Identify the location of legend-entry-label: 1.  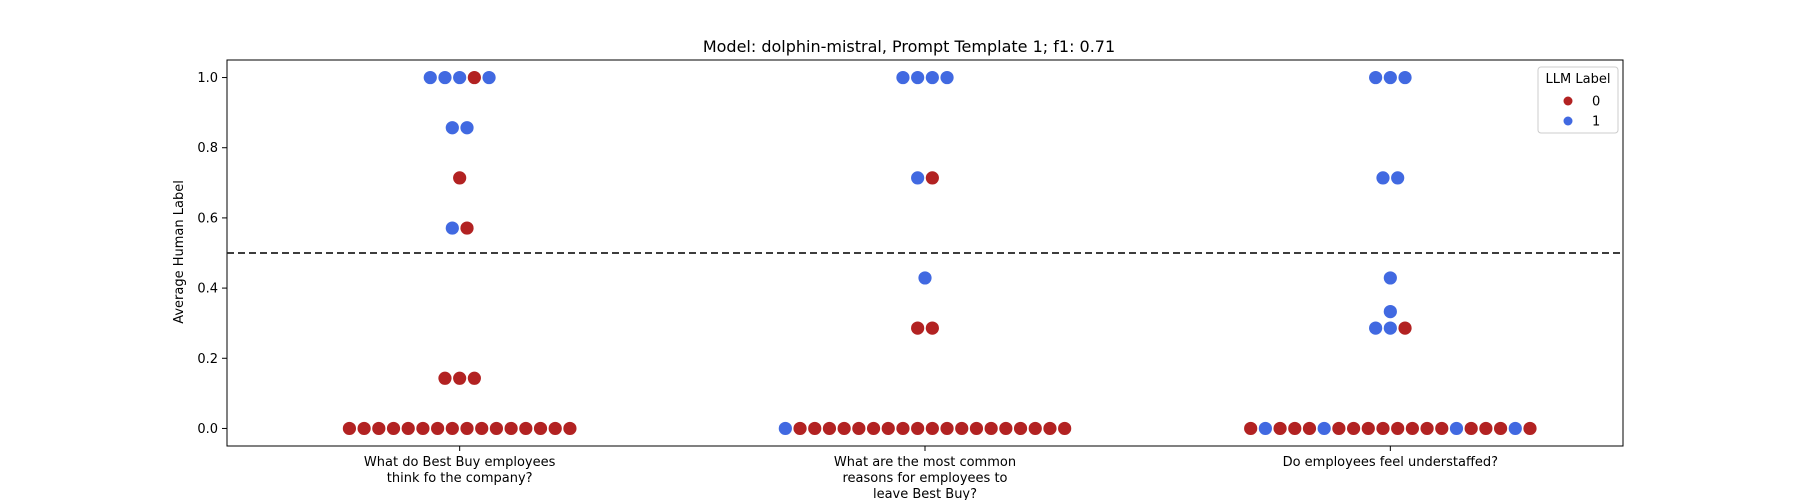
(1596, 122).